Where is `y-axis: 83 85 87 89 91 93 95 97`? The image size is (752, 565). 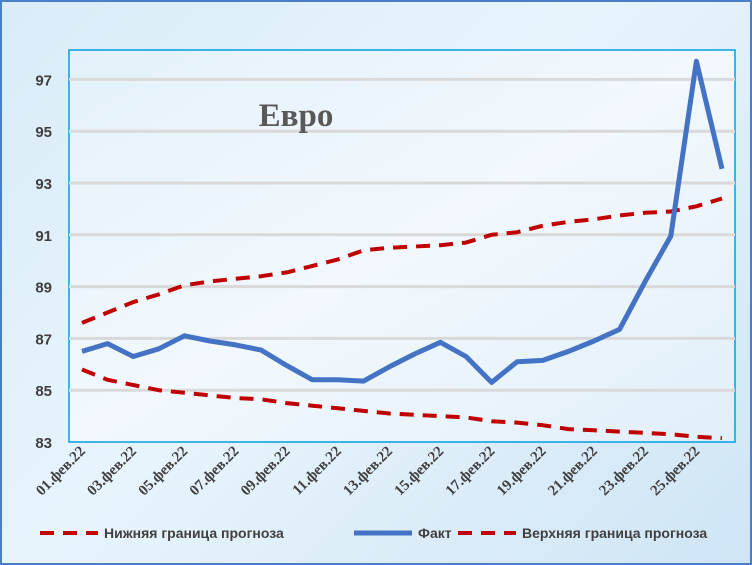
y-axis: 83 85 87 89 91 93 95 97 is located at coordinates (43, 262).